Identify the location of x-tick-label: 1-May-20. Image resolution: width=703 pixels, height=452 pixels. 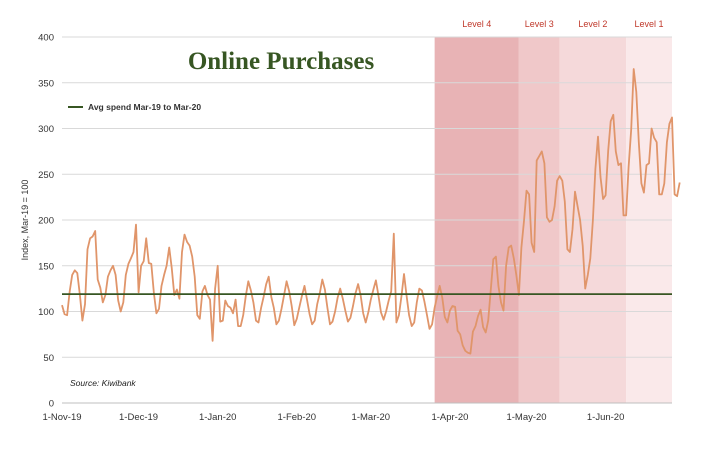
(526, 417).